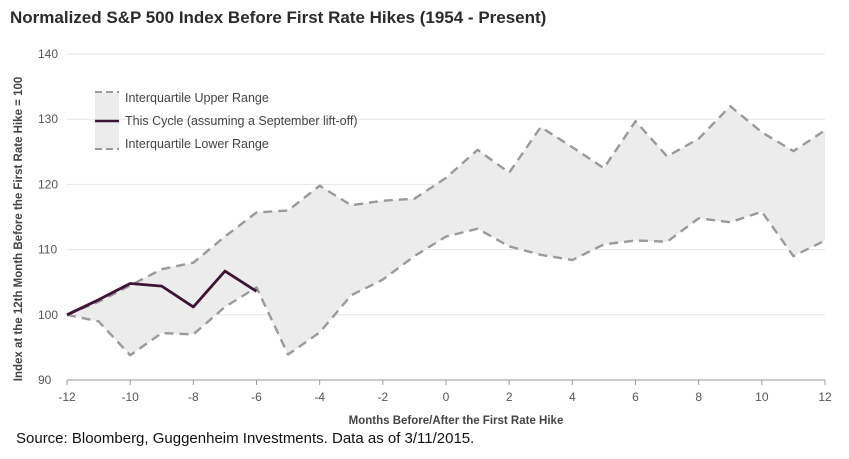 This screenshot has width=849, height=459. I want to click on x-tick-label--4: -4, so click(319, 397).